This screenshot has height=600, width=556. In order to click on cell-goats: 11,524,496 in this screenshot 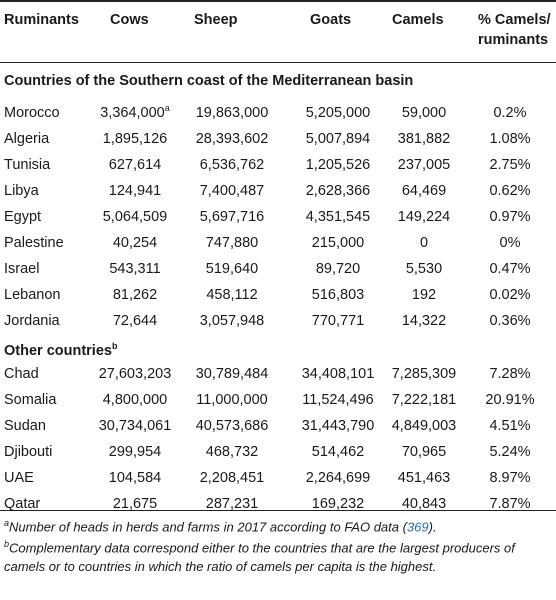, I will do `click(338, 400)`.